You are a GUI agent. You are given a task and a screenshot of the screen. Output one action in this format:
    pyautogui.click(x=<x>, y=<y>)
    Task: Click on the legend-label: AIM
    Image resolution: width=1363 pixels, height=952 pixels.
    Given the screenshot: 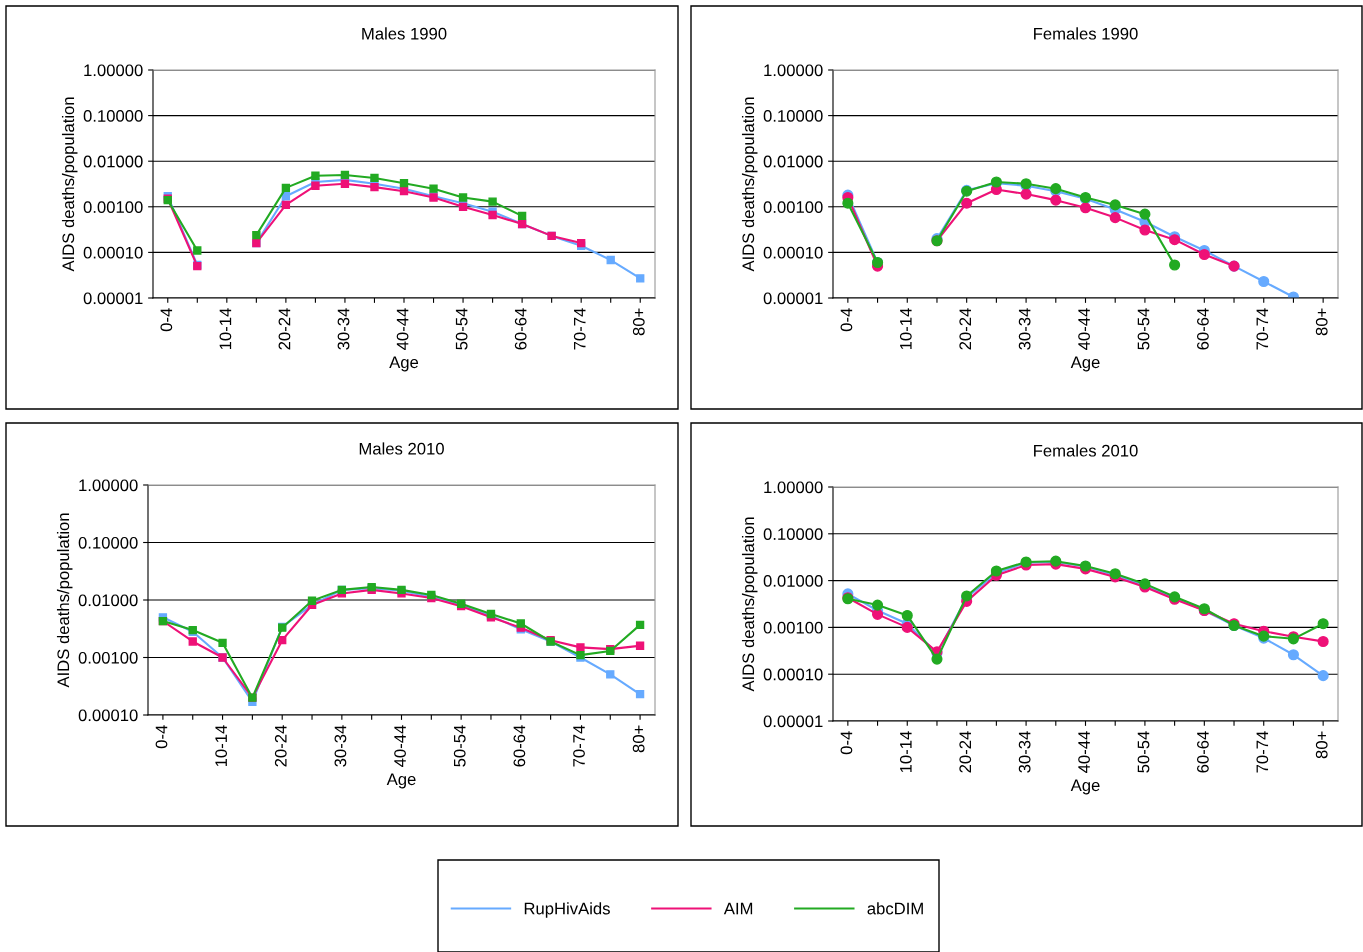 What is the action you would take?
    pyautogui.click(x=738, y=908)
    